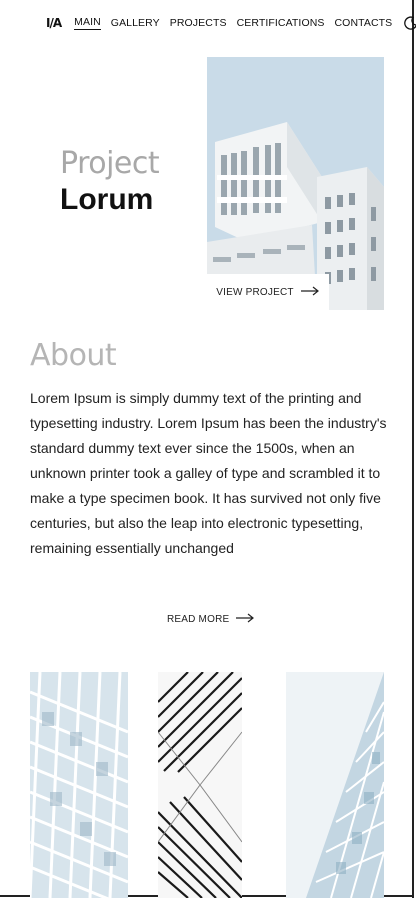 This screenshot has width=416, height=898. What do you see at coordinates (280, 23) in the screenshot?
I see `nav-certifications: CERTIFICATIONS` at bounding box center [280, 23].